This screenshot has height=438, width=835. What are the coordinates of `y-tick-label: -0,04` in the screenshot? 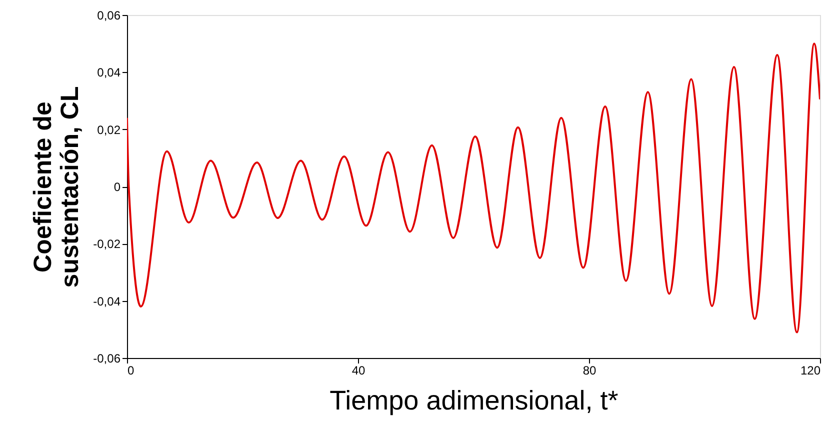 It's located at (107, 301).